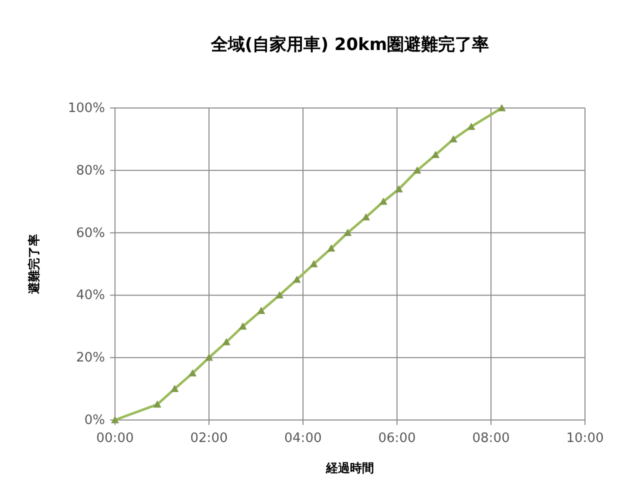  What do you see at coordinates (94, 420) in the screenshot?
I see `y-tick-label: 0%` at bounding box center [94, 420].